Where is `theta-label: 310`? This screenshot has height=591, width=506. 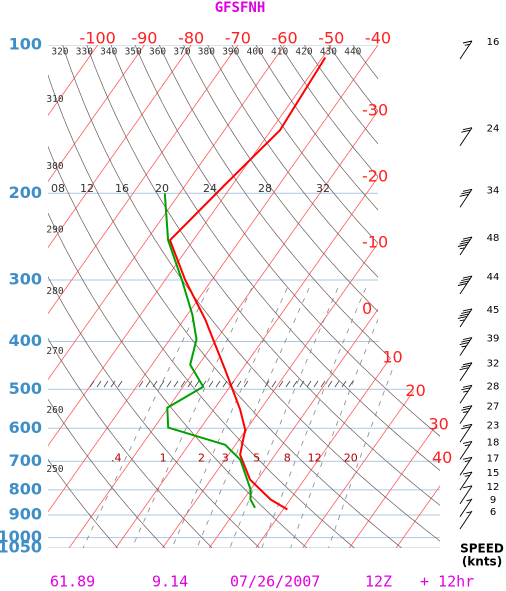
theta-label: 310 is located at coordinates (54, 99).